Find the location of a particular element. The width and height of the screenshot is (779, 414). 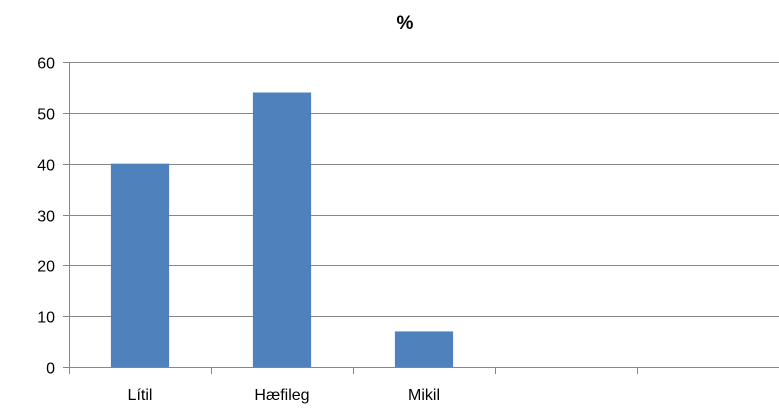

chart-title: % is located at coordinates (405, 23).